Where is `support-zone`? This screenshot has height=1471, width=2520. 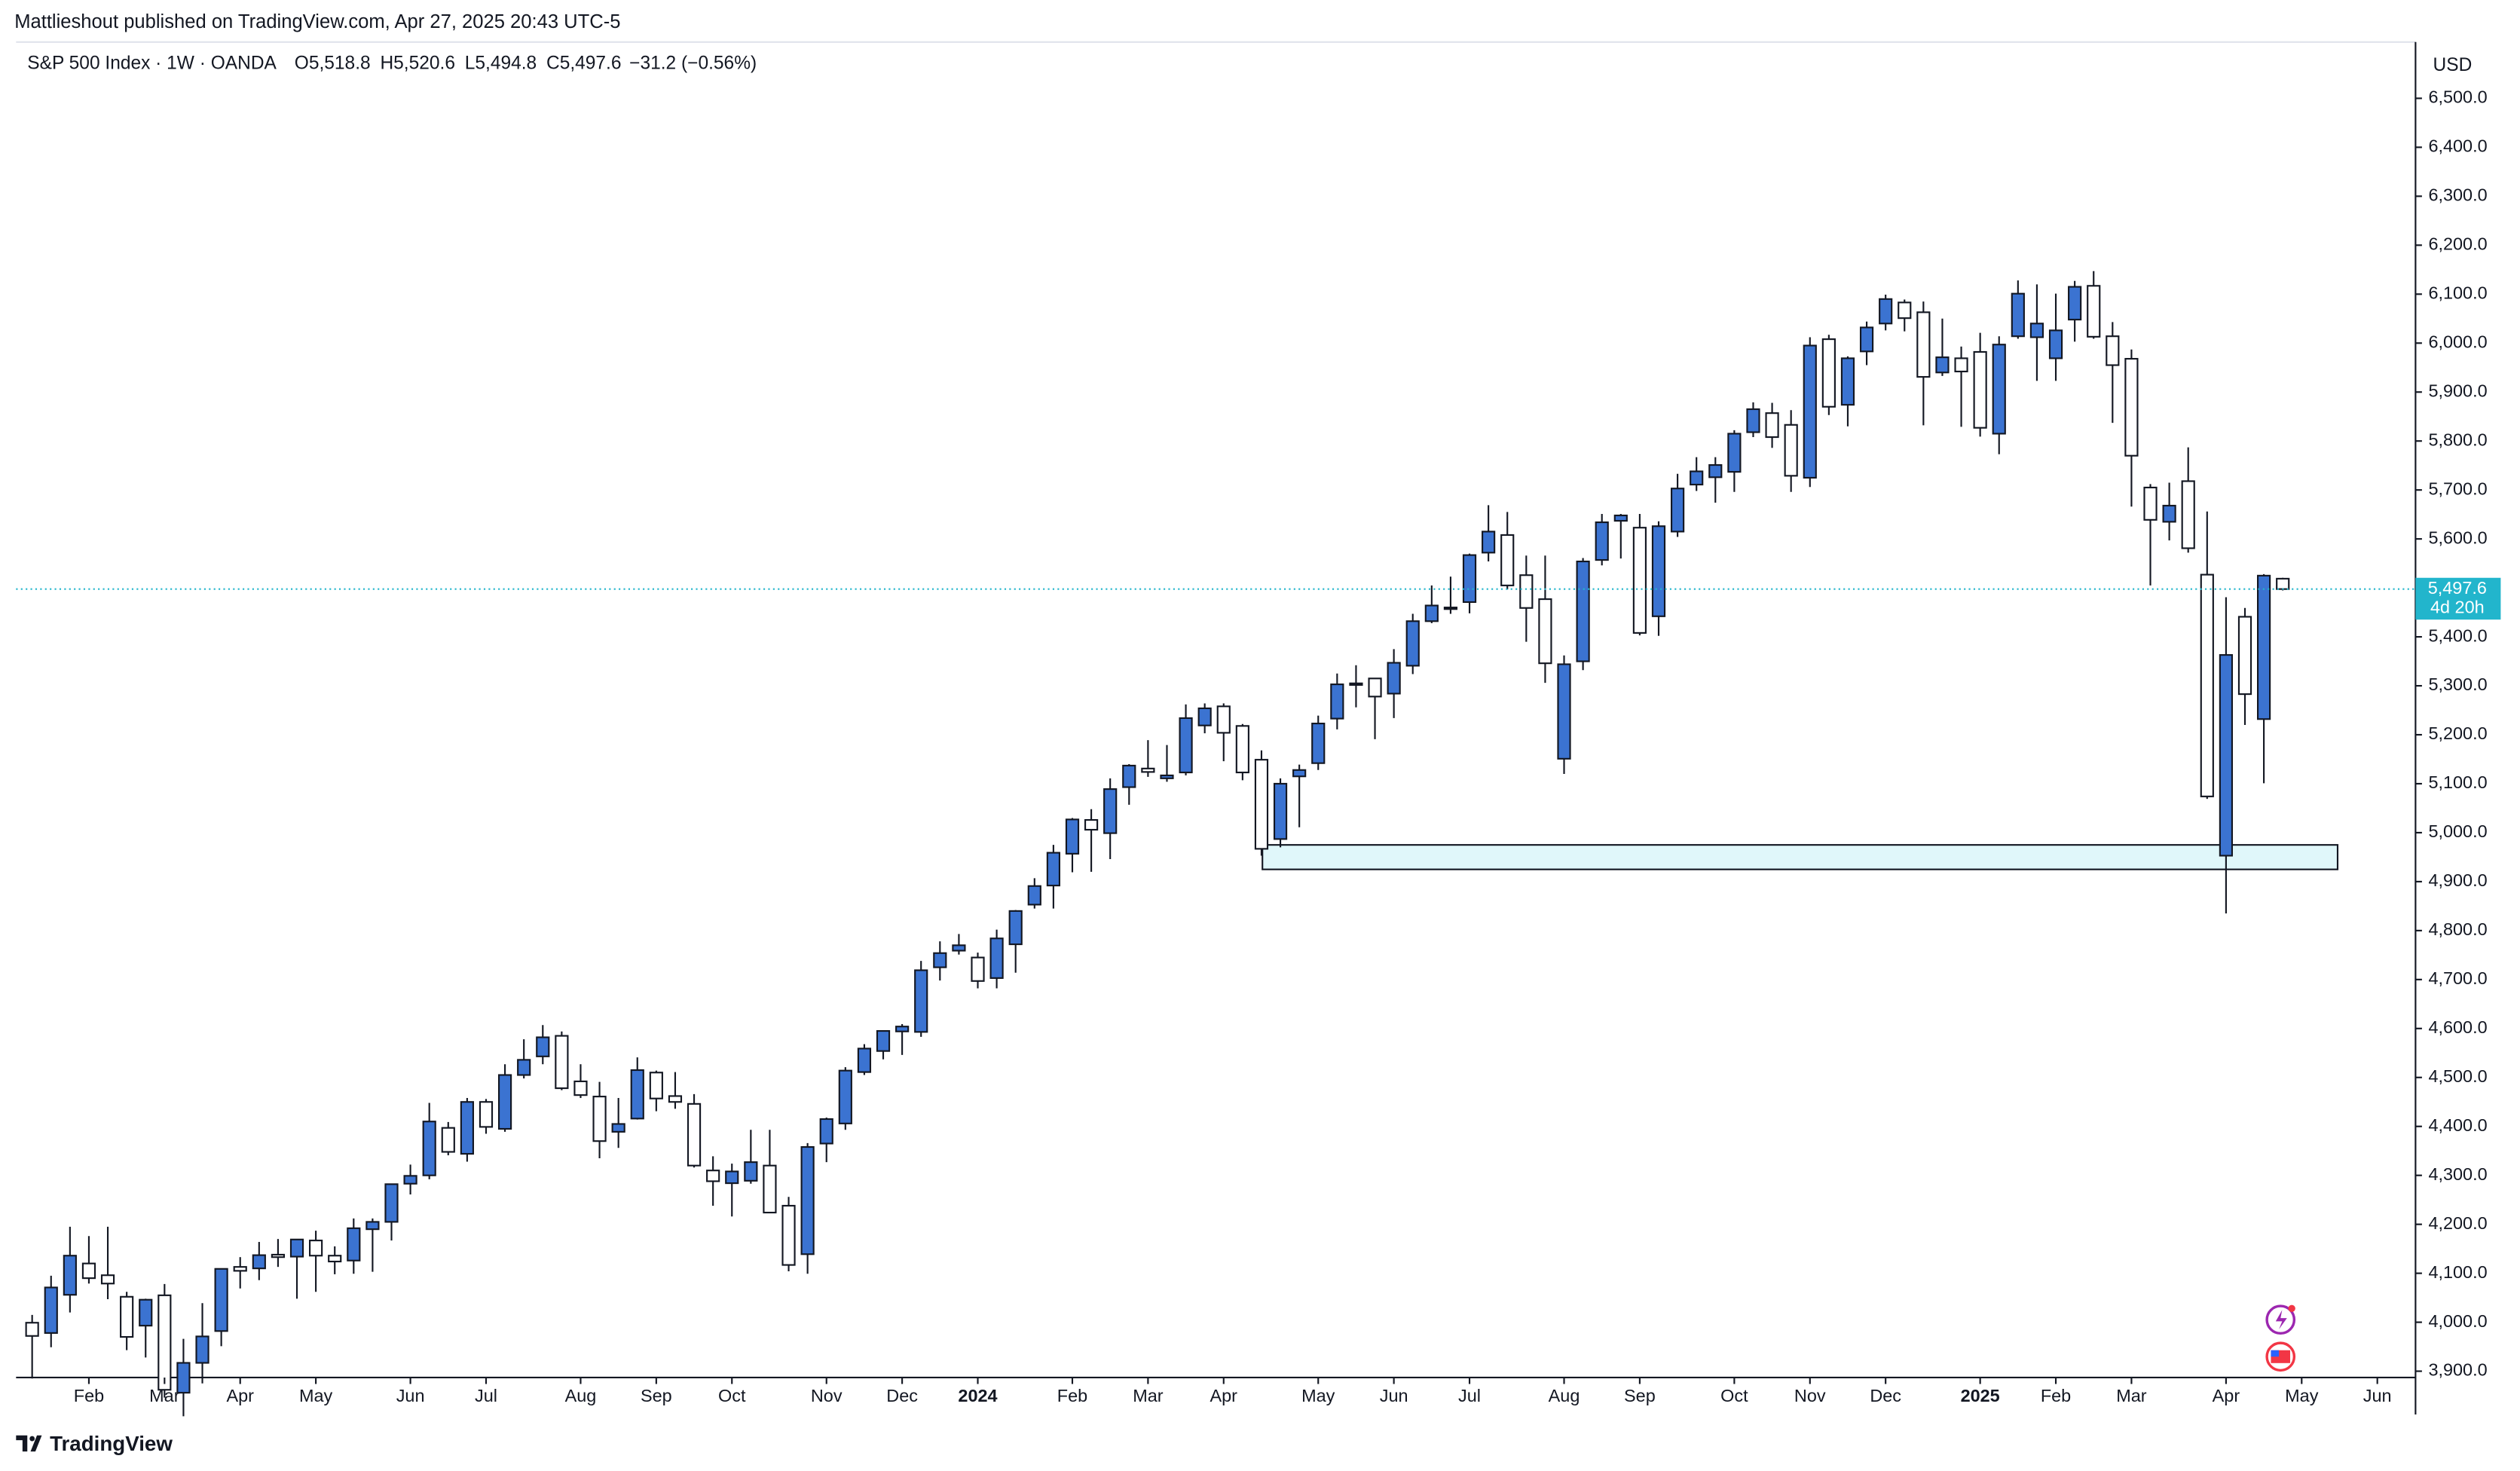
support-zone is located at coordinates (1800, 857).